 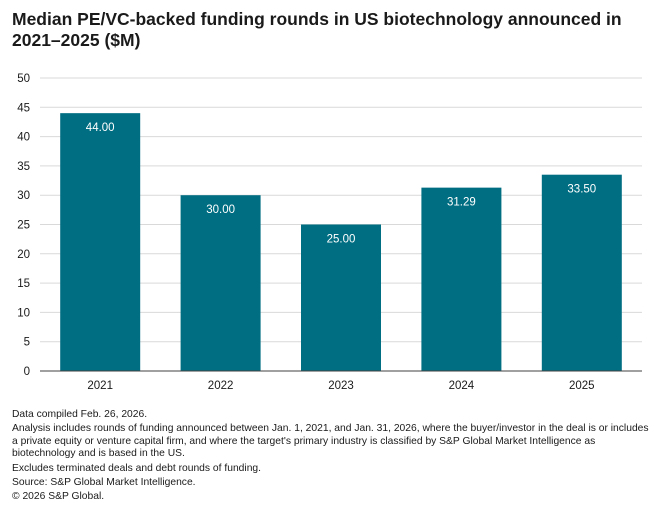 I want to click on note-copyright: © 2026 S&P Global., so click(x=58, y=497).